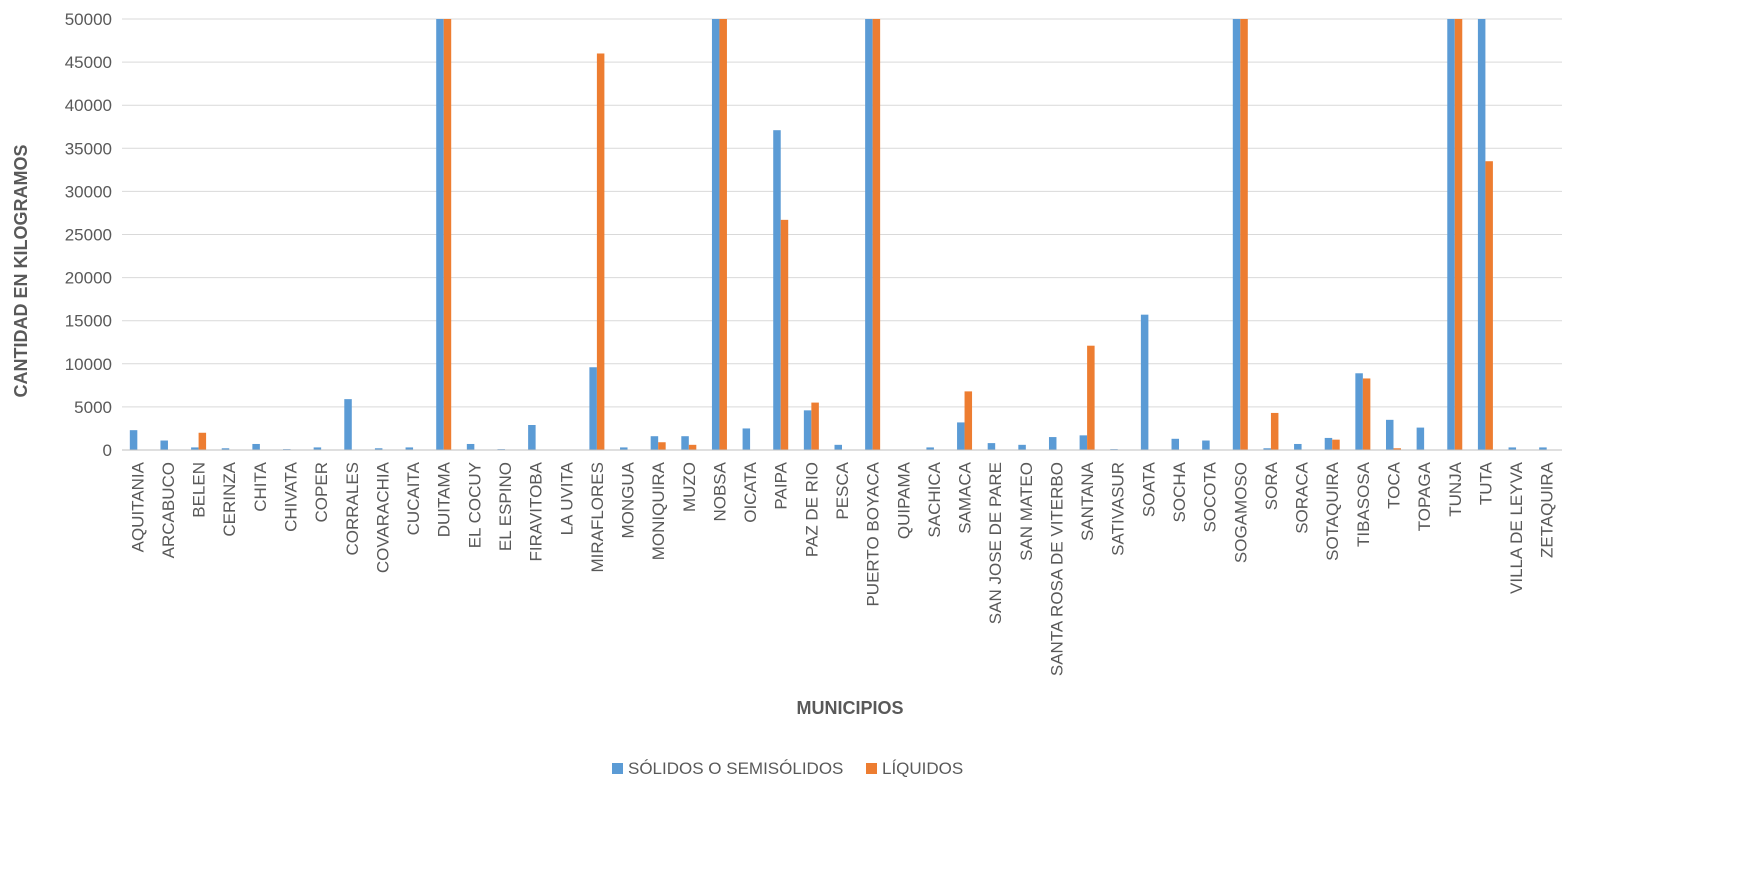 This screenshot has height=876, width=1758. What do you see at coordinates (352, 509) in the screenshot?
I see `x-tick-label: CORRALES` at bounding box center [352, 509].